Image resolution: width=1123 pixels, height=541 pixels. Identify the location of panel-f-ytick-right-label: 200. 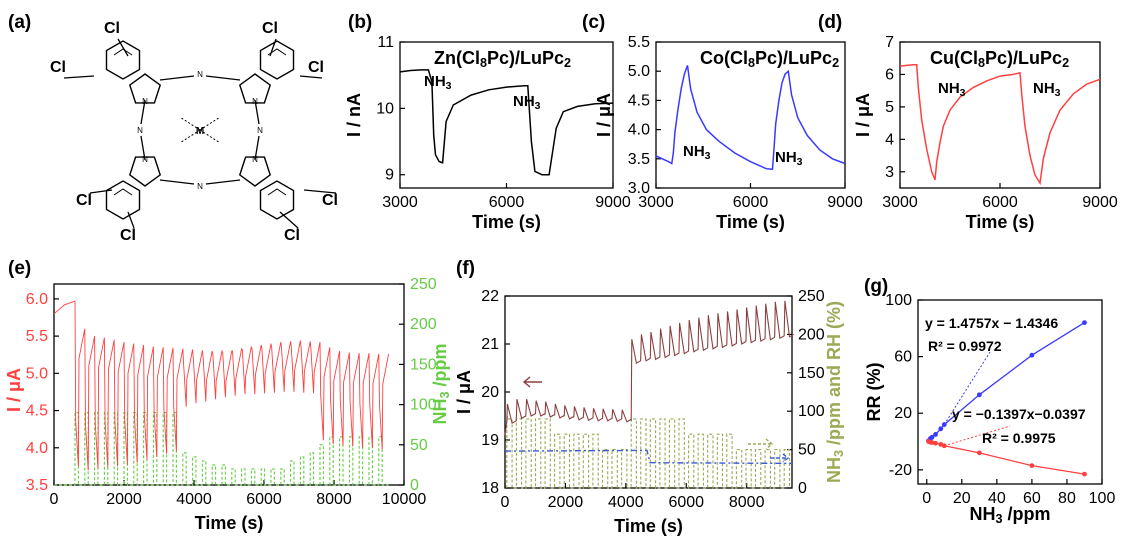
(811, 334).